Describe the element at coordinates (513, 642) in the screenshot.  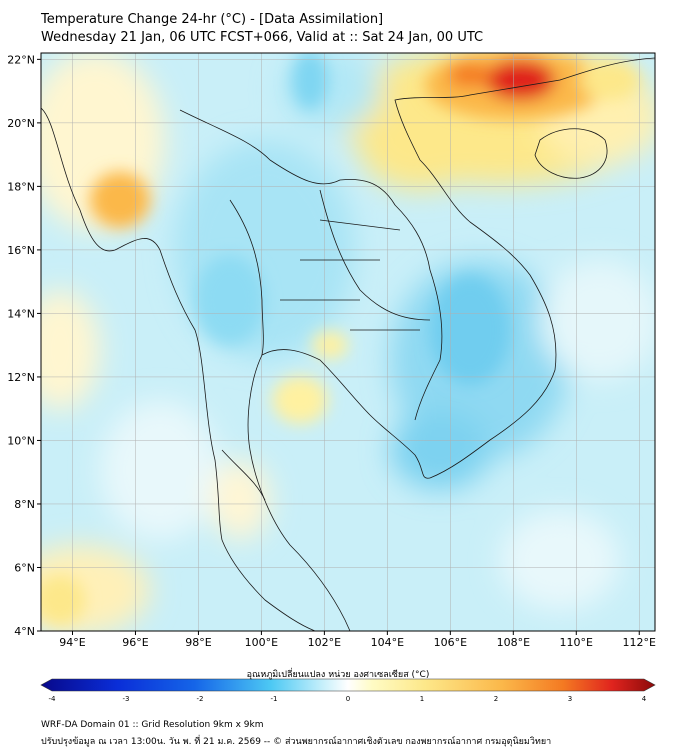
I see `lon-tick-label: 108°E` at that location.